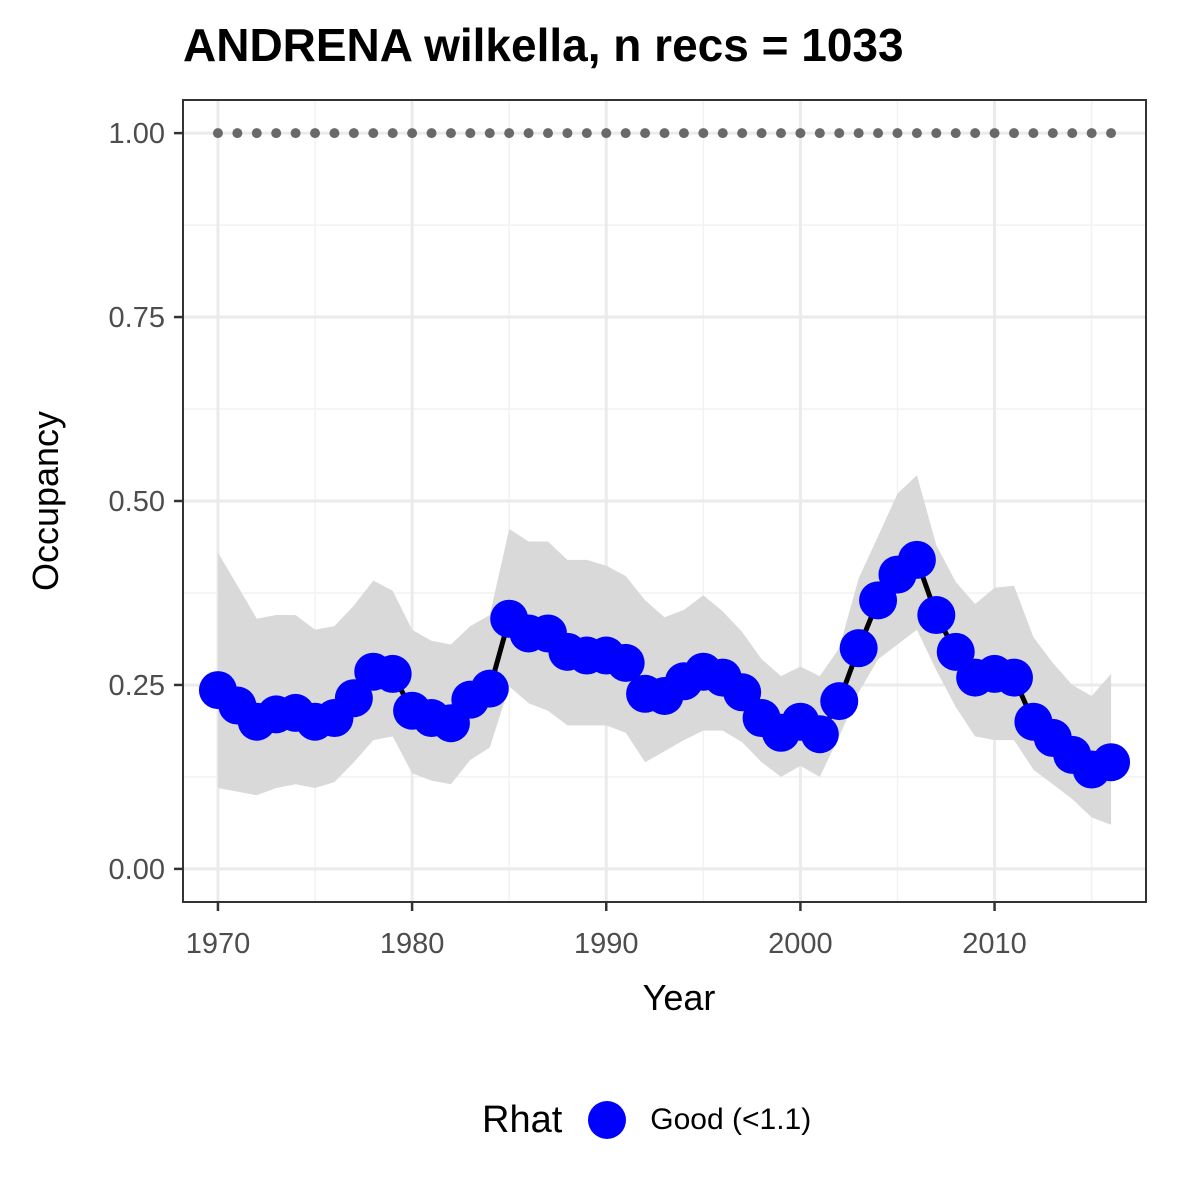 This screenshot has height=1200, width=1200. I want to click on legend-title: Rhat, so click(522, 1119).